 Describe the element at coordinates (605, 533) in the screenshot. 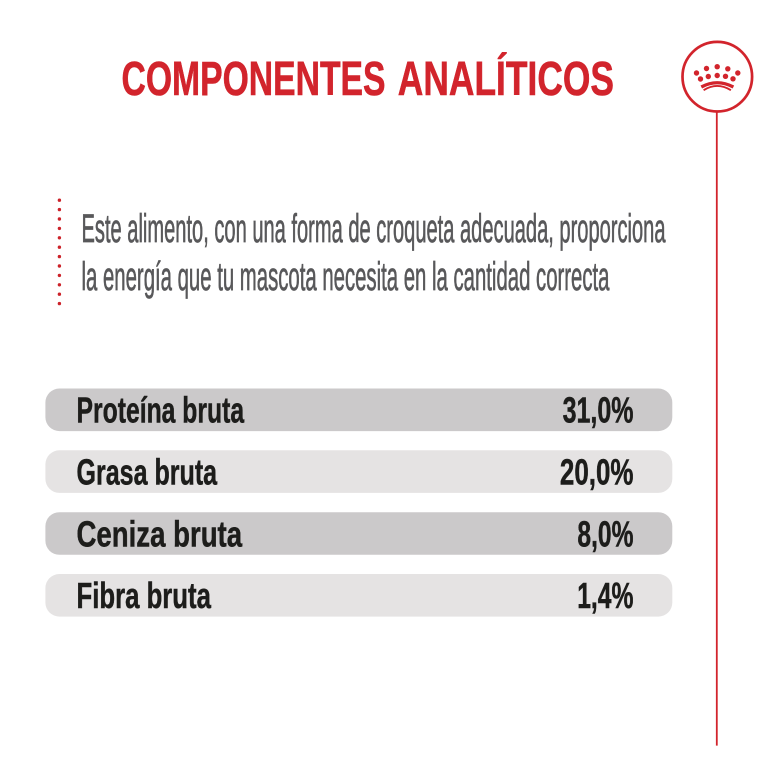

I see `svg-text: 8,0%` at that location.